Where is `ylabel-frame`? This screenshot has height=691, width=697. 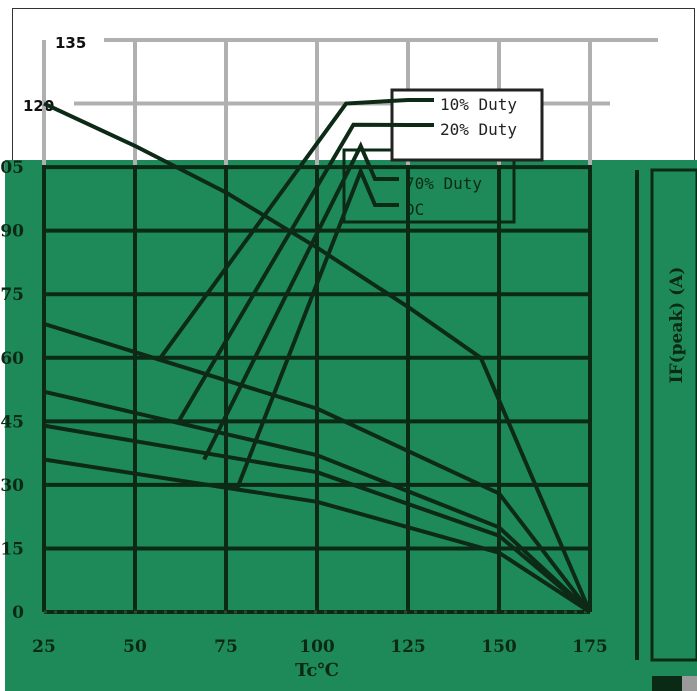 ylabel-frame is located at coordinates (673, 415).